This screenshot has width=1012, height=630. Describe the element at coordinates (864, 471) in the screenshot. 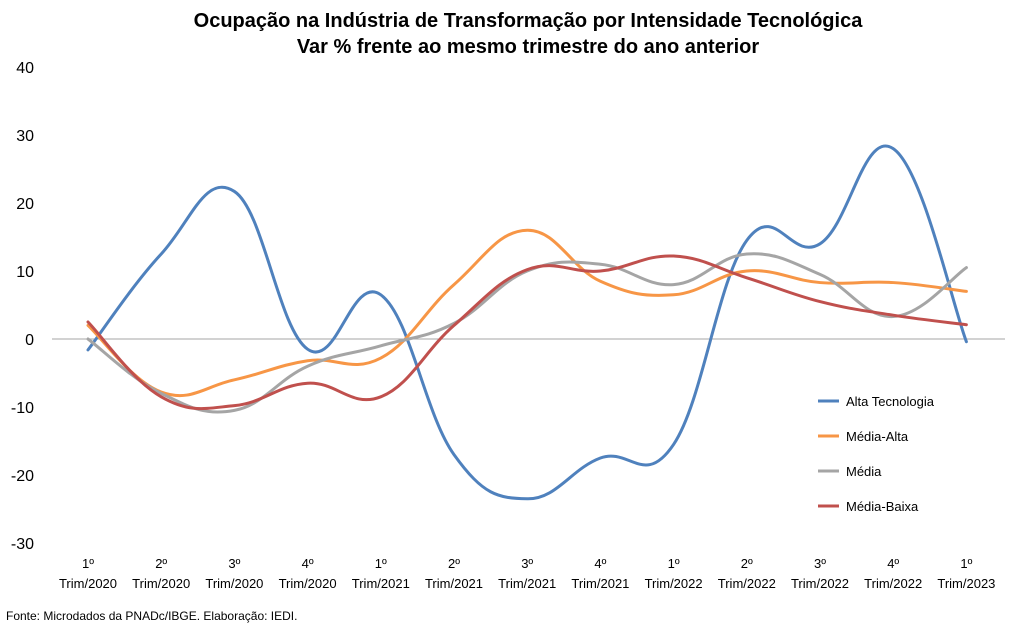

I see `legend-label-media: Média` at that location.